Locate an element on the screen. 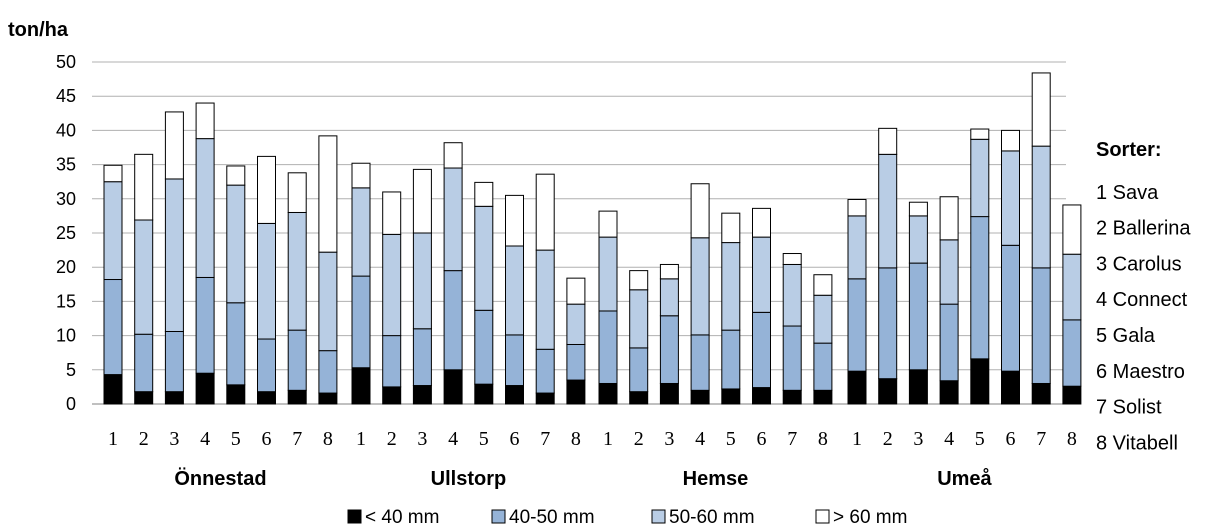 The height and width of the screenshot is (532, 1222). y-tick-label: 45 is located at coordinates (66, 96).